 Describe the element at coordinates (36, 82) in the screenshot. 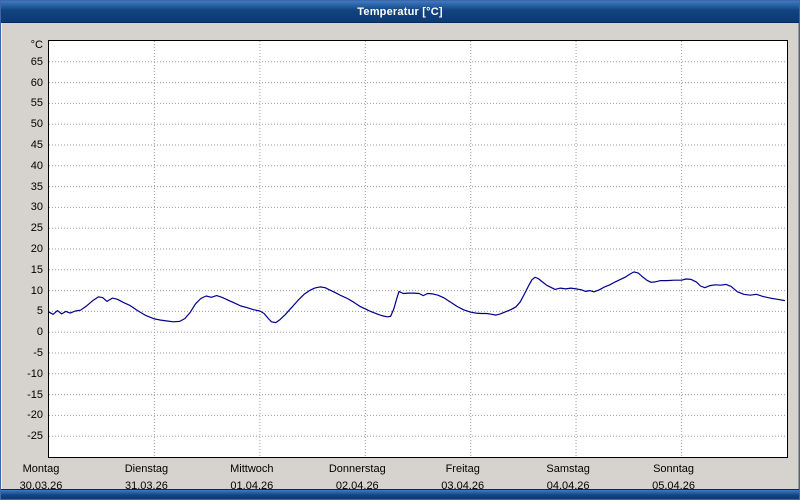

I see `y-tick-label: 60` at that location.